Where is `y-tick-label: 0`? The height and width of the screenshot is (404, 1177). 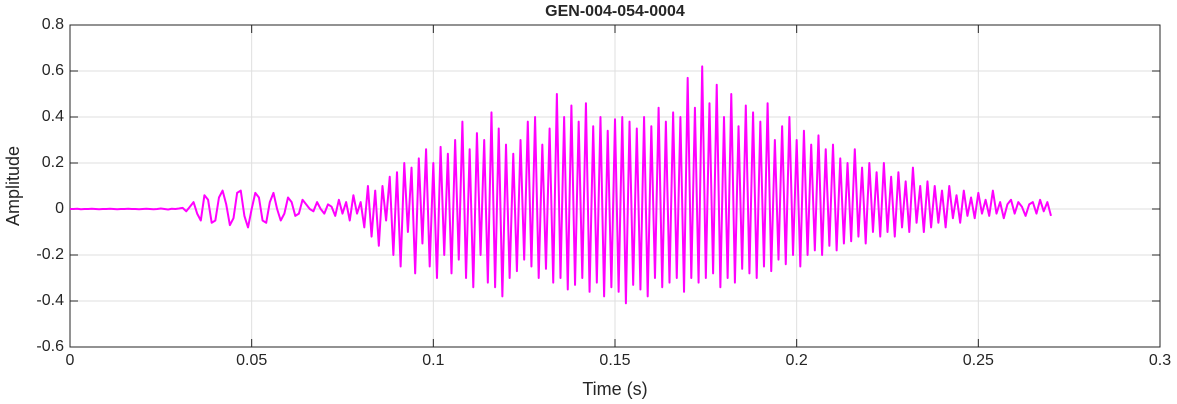
y-tick-label: 0 is located at coordinates (59, 208).